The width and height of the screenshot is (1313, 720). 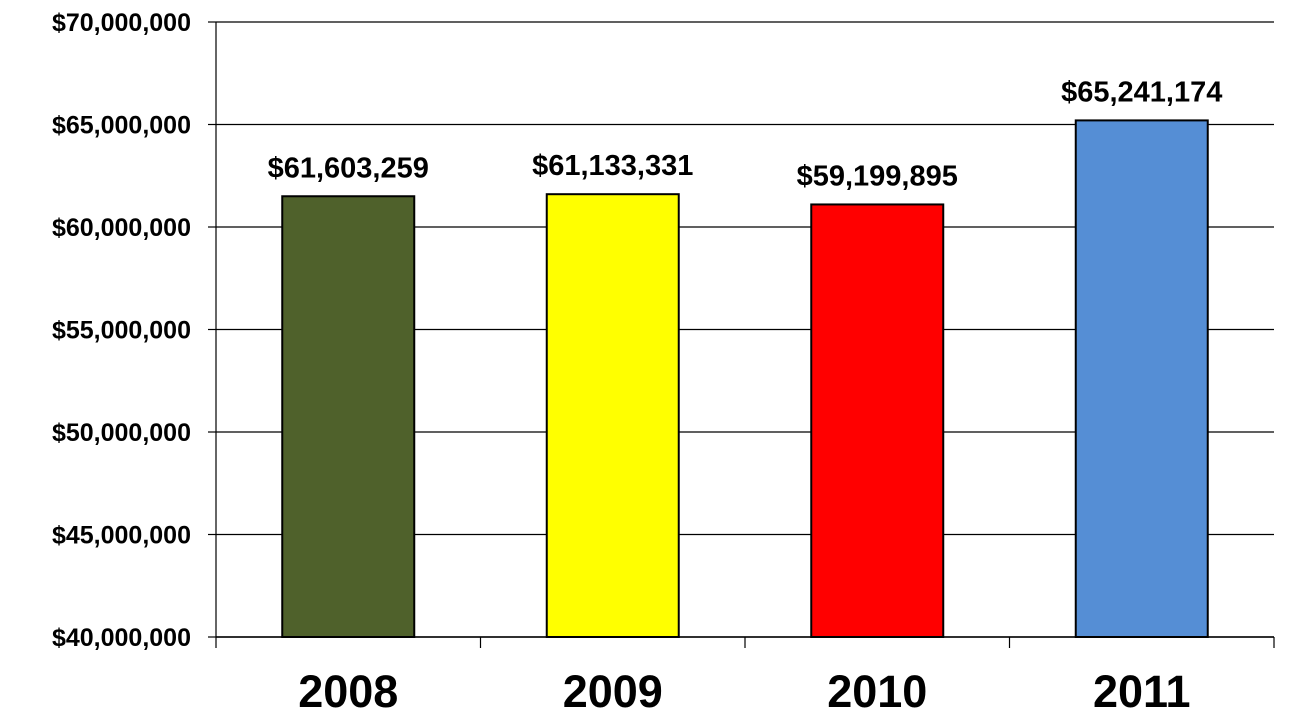 I want to click on bar-2011, so click(x=1141, y=378).